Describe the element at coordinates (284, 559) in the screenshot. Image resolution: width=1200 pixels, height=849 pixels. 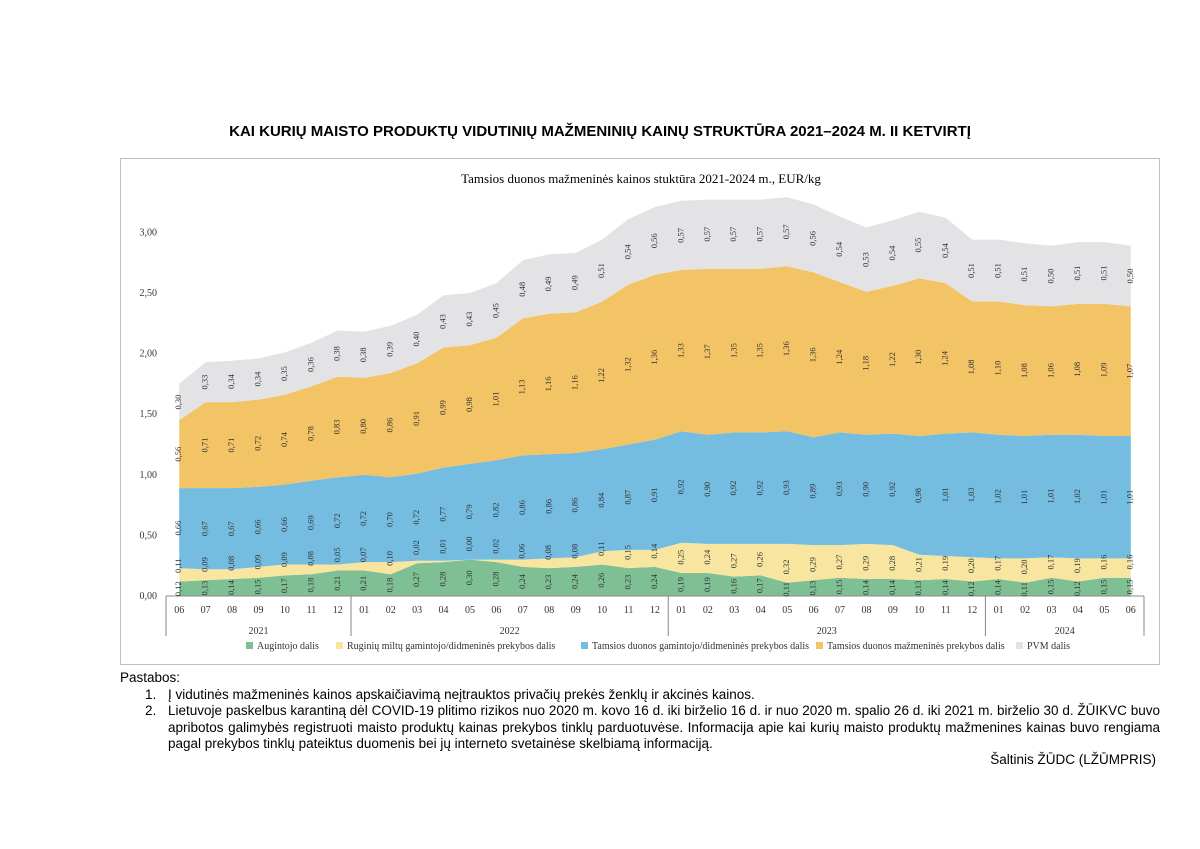
I see `data-label: 0,09` at that location.